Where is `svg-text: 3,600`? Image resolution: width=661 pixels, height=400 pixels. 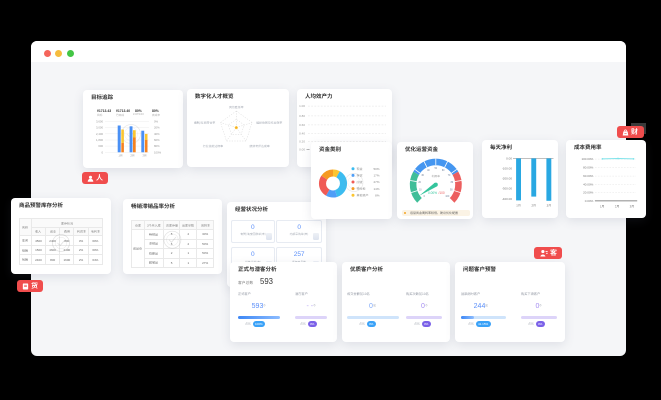 svg-text: 3,600 is located at coordinates (99, 121).